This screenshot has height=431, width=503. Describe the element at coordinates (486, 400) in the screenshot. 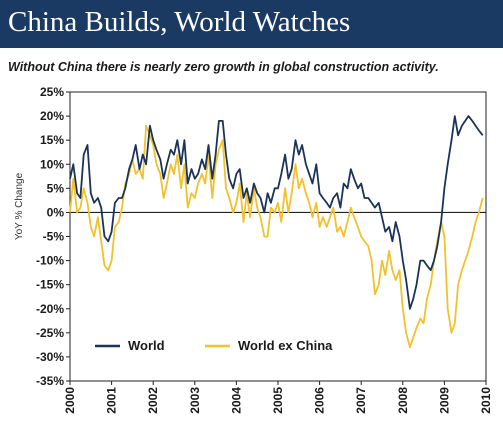

I see `x-tick-label: 2010` at that location.